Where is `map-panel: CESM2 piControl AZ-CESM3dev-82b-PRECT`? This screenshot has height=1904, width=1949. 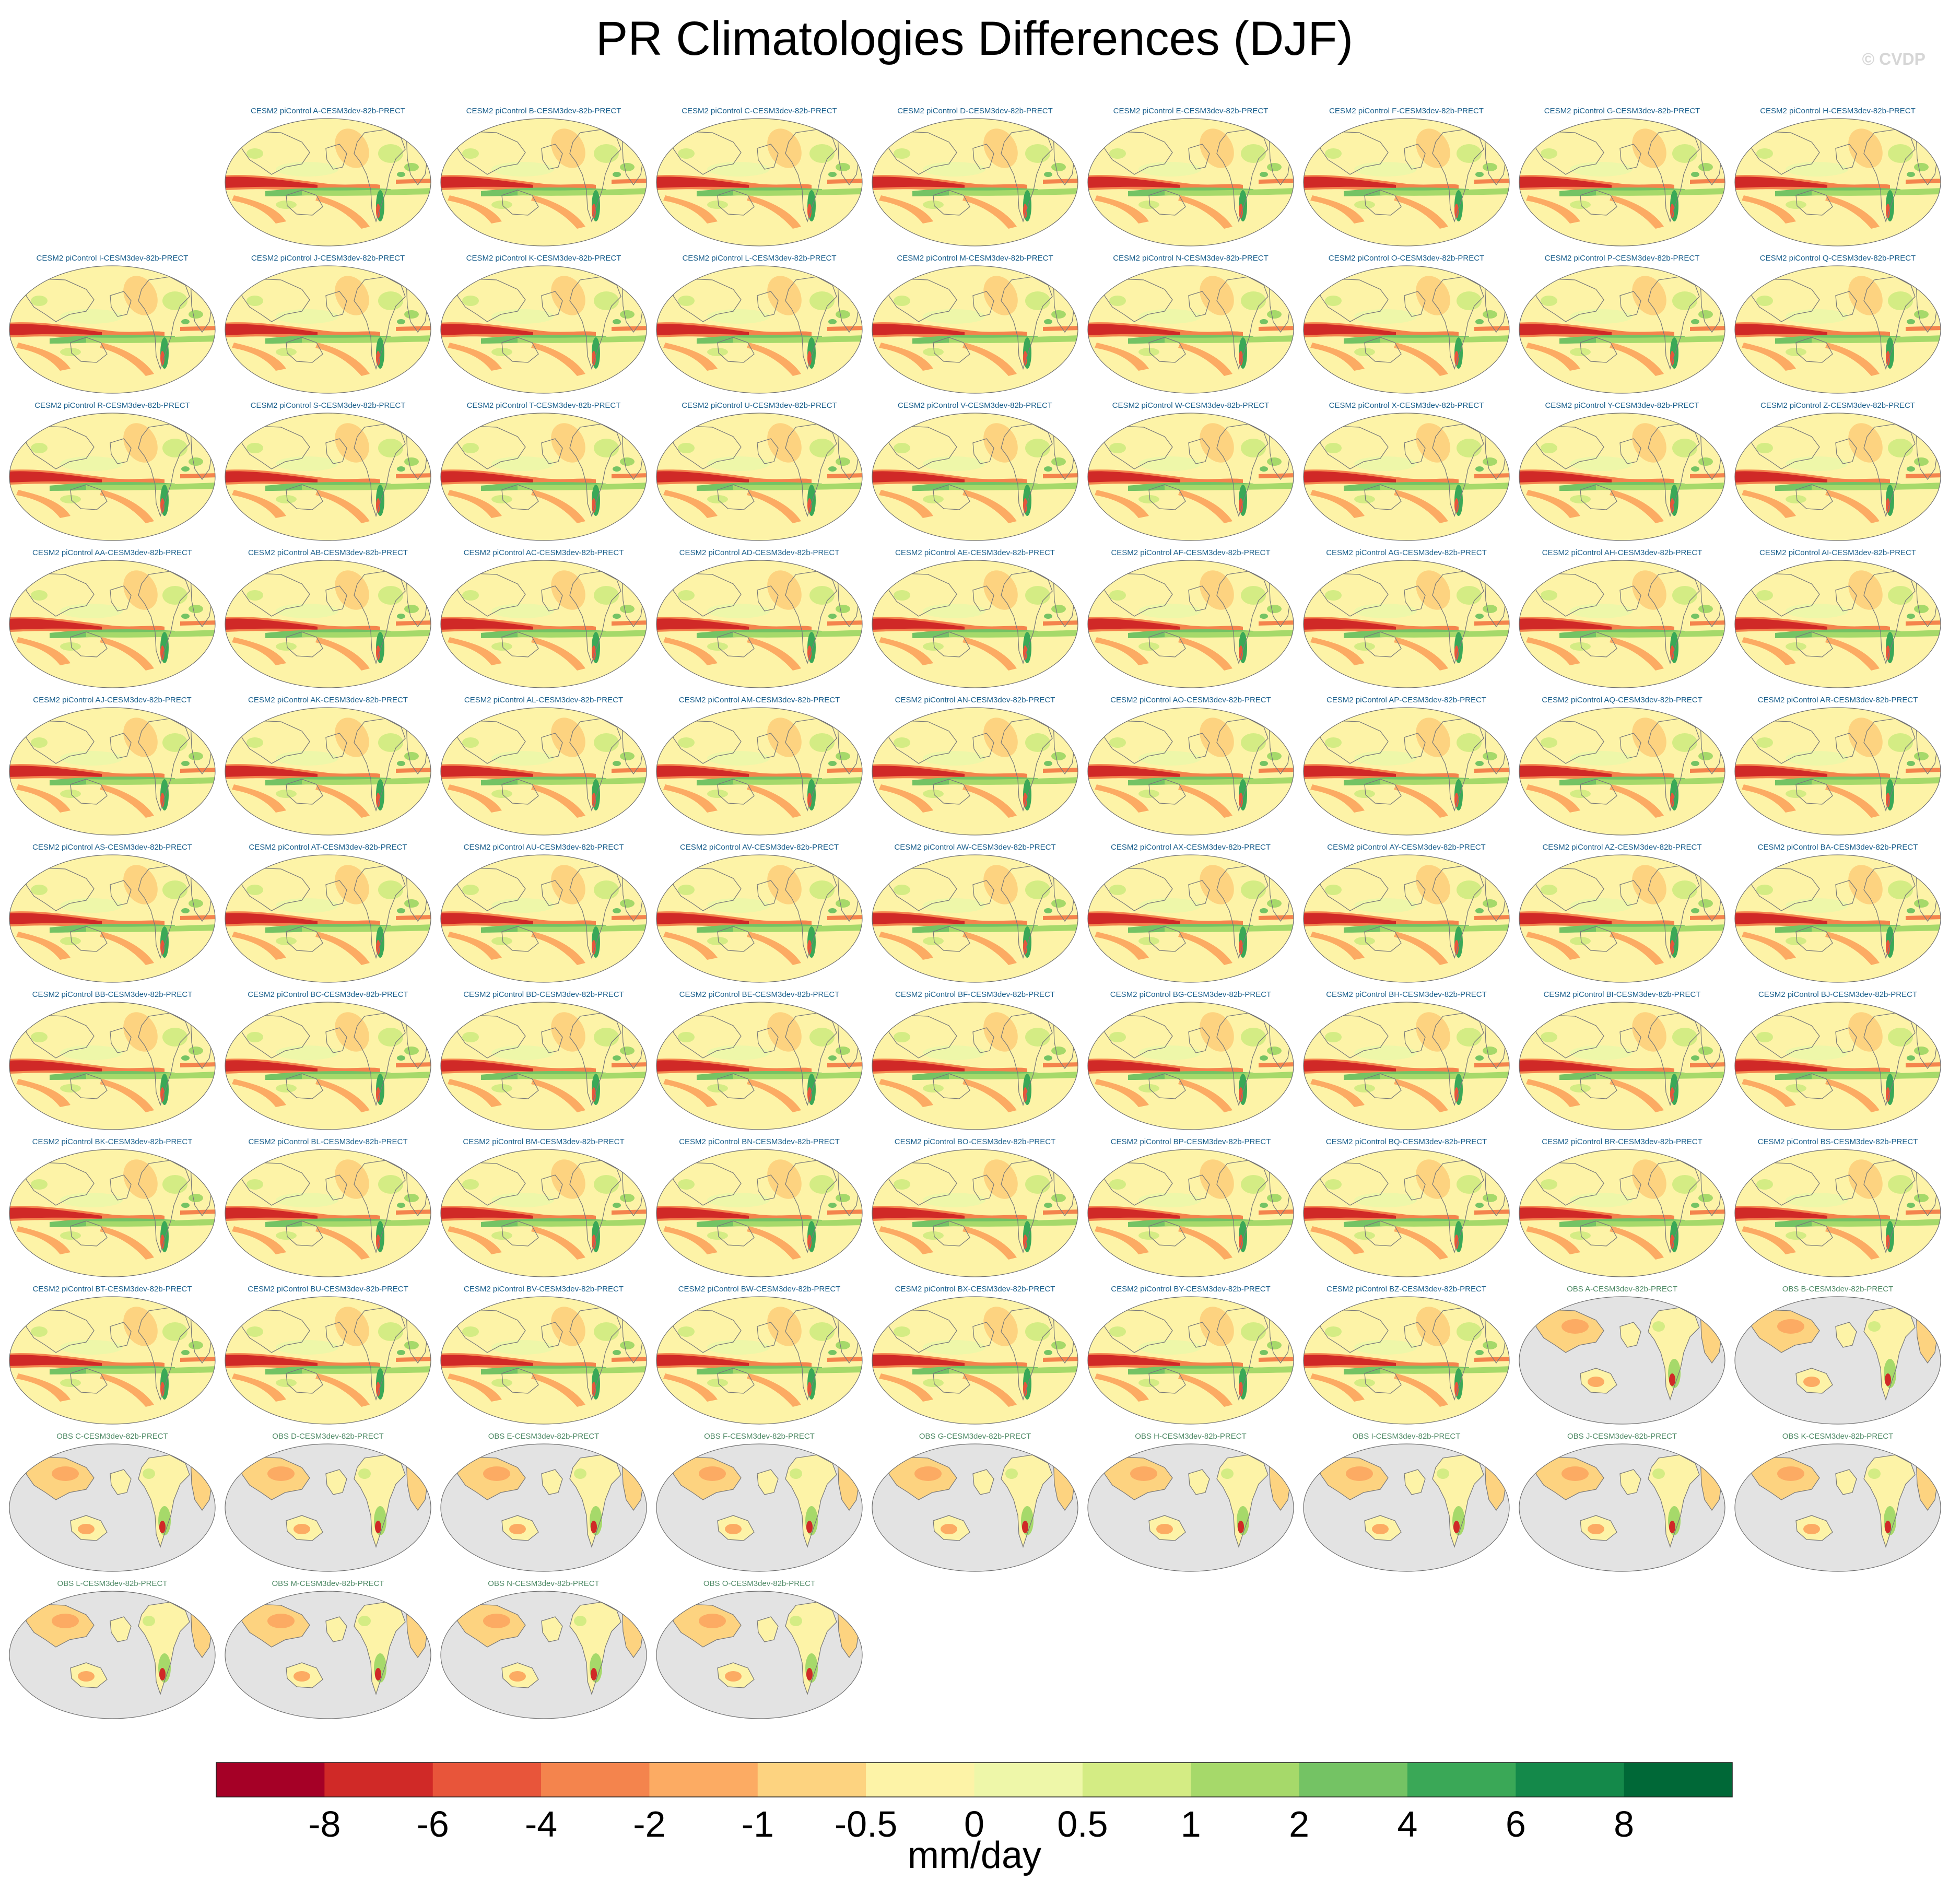
map-panel: CESM2 piControl AZ-CESM3dev-82b-PRECT is located at coordinates (1622, 914).